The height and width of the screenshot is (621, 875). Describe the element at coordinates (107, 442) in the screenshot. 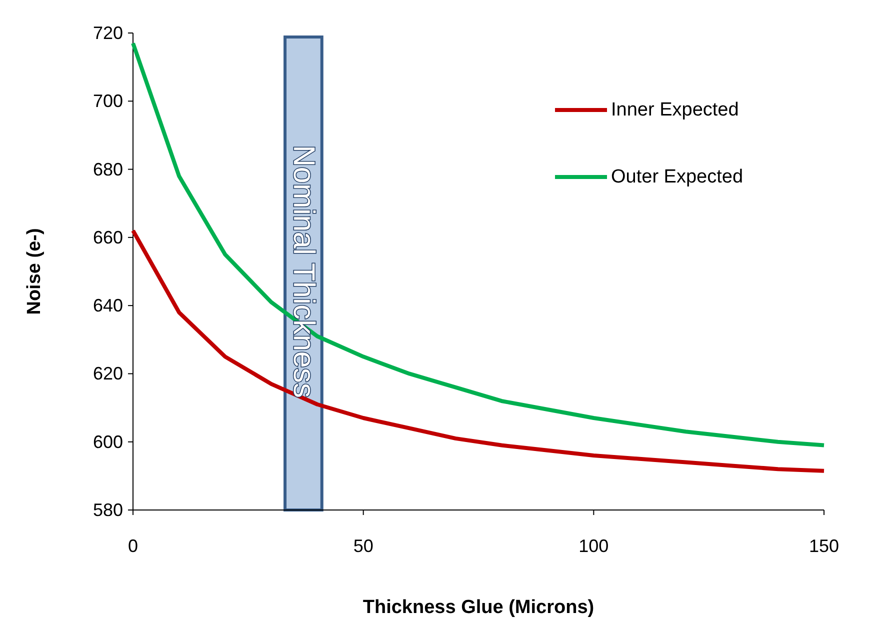

I see `y-tick-label: 600` at that location.